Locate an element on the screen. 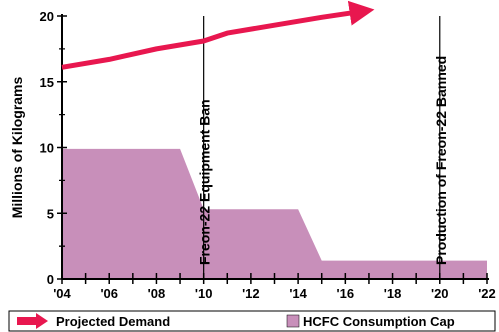 Image resolution: width=499 pixels, height=332 pixels. y-tick-label: 5 is located at coordinates (50, 213).